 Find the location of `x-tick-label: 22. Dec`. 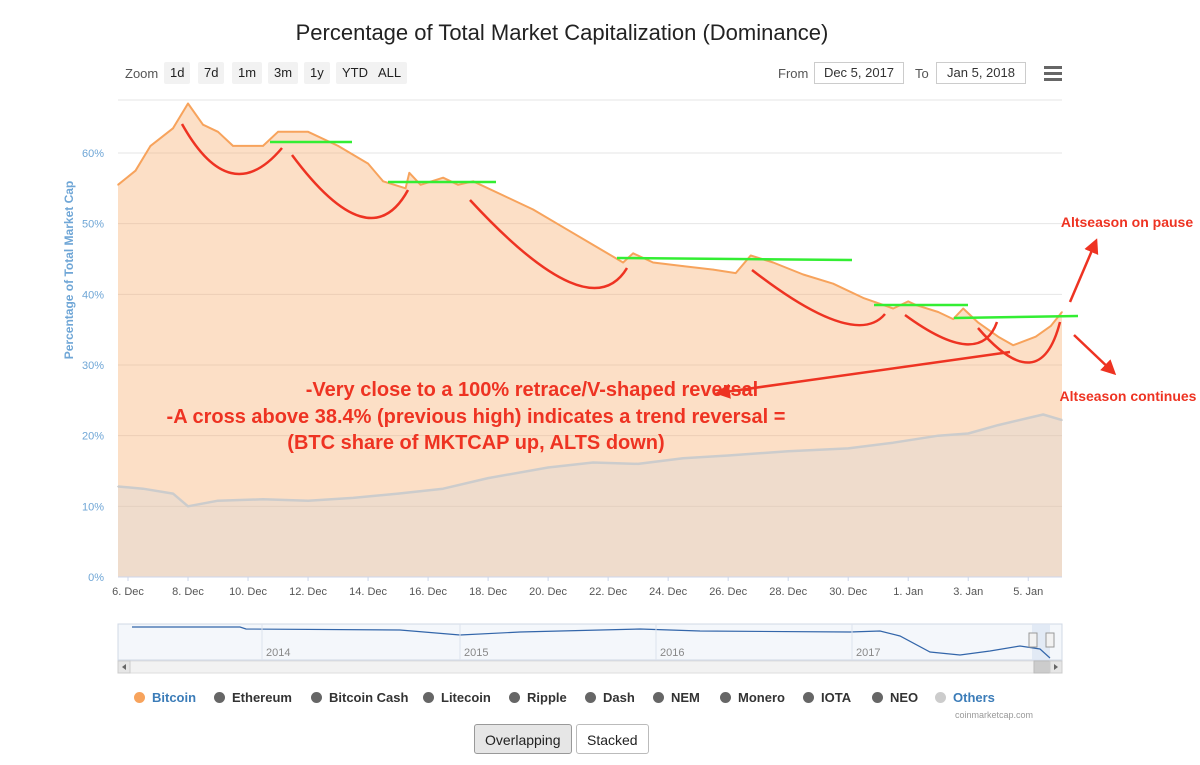

x-tick-label: 22. Dec is located at coordinates (608, 592).